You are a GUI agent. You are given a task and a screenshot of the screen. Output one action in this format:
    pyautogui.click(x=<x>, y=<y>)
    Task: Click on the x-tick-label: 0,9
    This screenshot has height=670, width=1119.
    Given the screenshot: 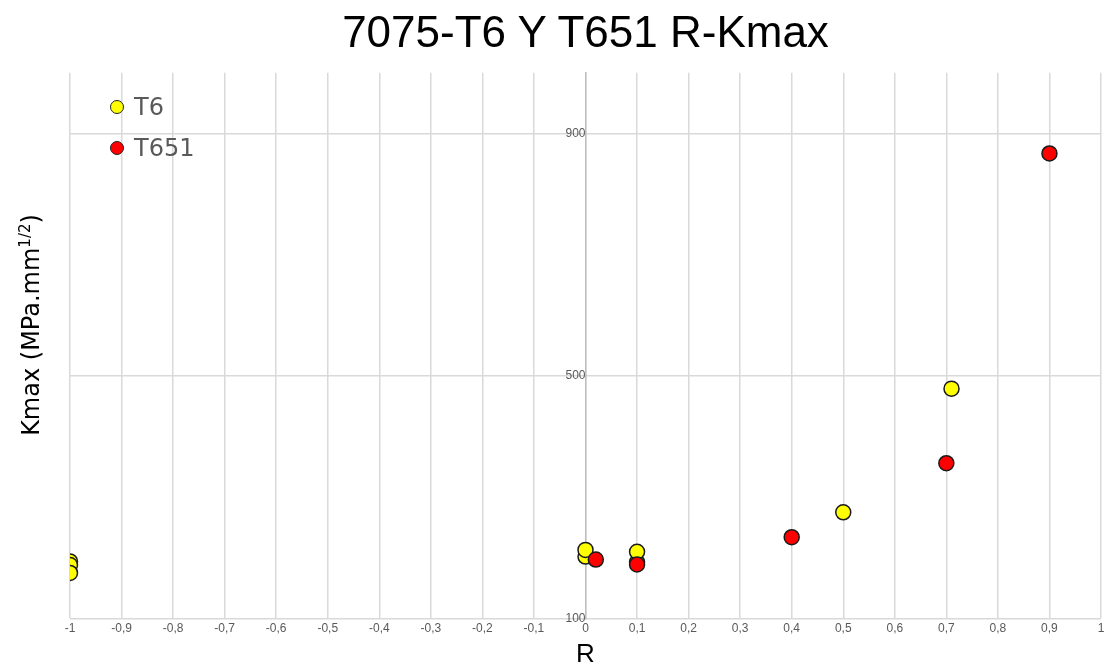 What is the action you would take?
    pyautogui.click(x=1050, y=627)
    